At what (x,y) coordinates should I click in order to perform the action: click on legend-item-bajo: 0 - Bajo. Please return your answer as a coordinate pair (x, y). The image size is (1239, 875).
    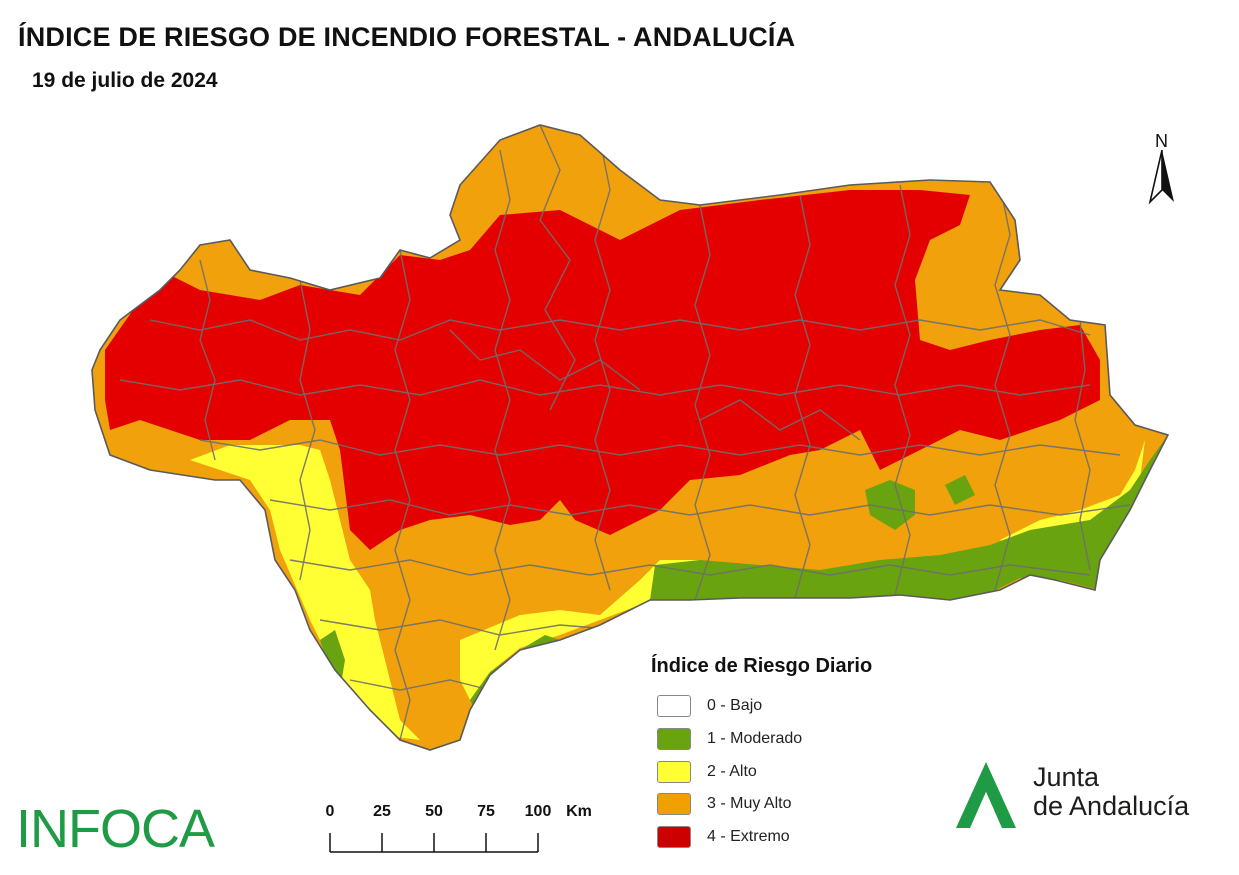
    Looking at the image, I should click on (709, 706).